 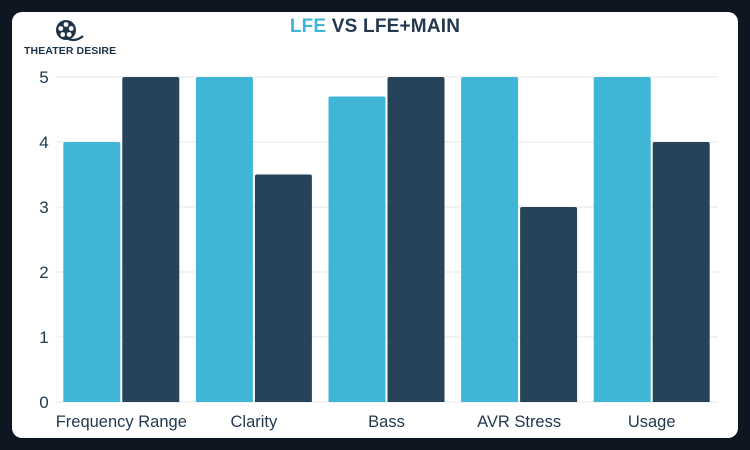 What do you see at coordinates (412, 26) in the screenshot?
I see `title-lfe-main: LFE+MAIN` at bounding box center [412, 26].